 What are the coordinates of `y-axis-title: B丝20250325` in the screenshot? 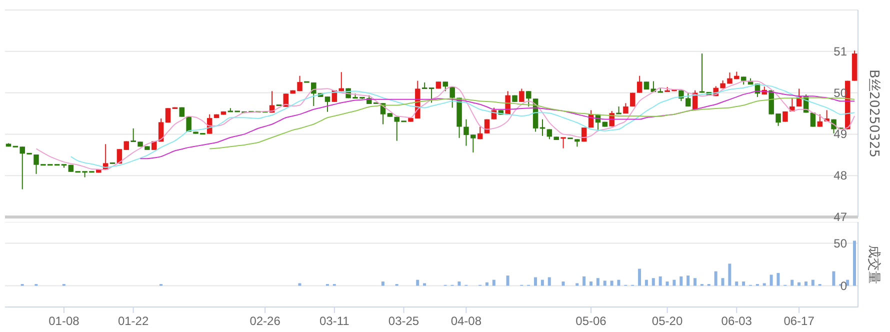 It's located at (873, 113).